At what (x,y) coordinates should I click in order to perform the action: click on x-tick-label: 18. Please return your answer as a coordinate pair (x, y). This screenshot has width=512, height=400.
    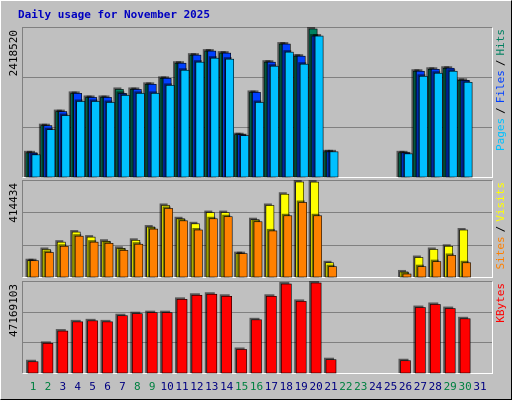
    Looking at the image, I should click on (286, 386).